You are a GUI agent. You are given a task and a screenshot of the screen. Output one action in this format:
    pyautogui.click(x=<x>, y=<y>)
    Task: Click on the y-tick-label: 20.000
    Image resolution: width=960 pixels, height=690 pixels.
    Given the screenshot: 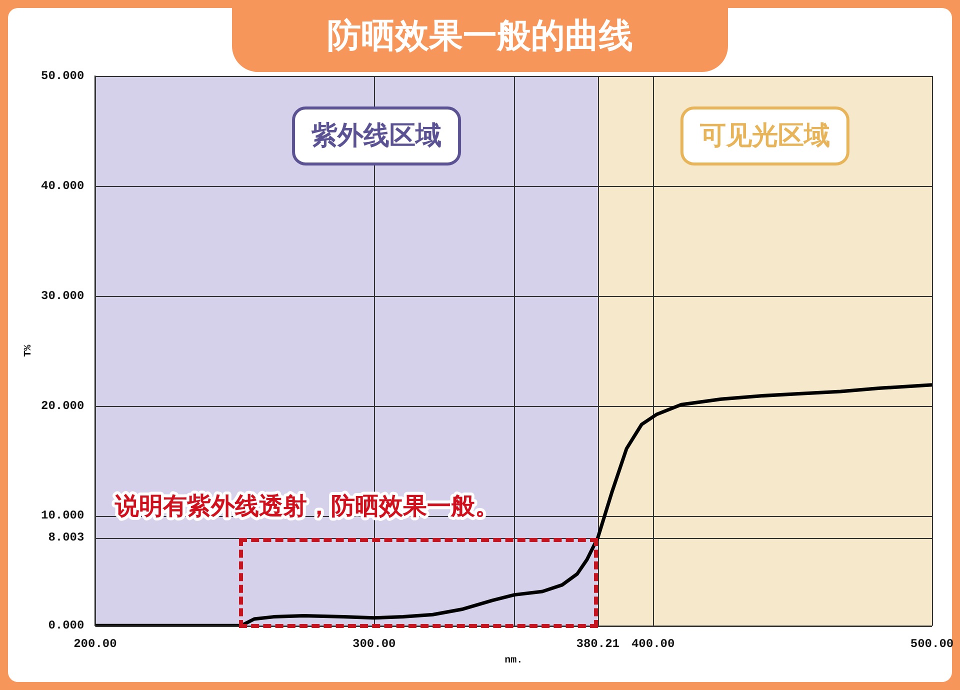 What is the action you would take?
    pyautogui.click(x=62, y=405)
    